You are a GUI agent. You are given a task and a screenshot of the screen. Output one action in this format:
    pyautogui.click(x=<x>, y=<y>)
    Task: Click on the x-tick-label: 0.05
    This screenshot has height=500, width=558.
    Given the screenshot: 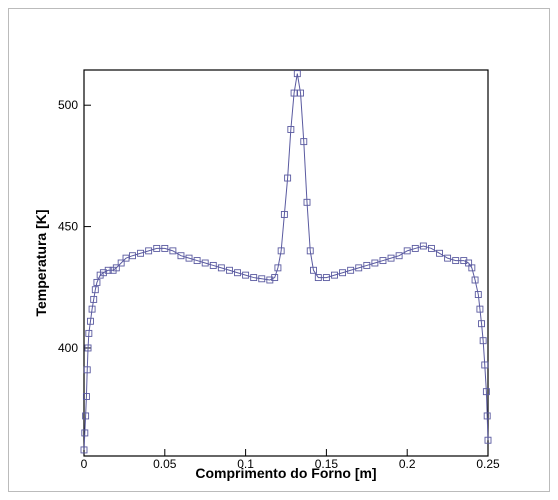 What is the action you would take?
    pyautogui.click(x=165, y=464)
    